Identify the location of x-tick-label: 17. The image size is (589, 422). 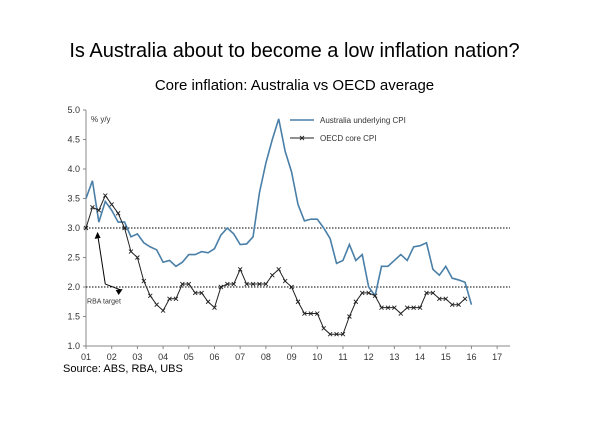
(497, 357).